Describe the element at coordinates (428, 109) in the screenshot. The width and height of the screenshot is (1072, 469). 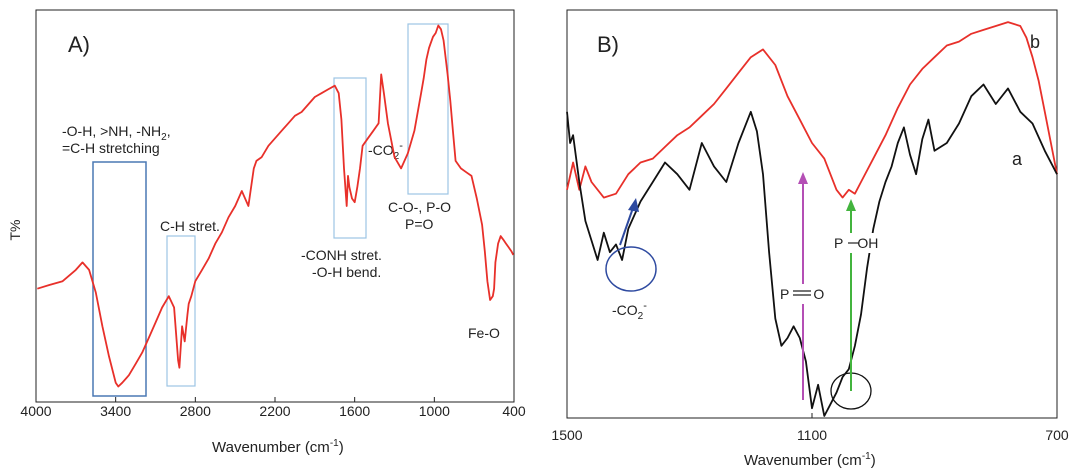
I see `box-co-po` at that location.